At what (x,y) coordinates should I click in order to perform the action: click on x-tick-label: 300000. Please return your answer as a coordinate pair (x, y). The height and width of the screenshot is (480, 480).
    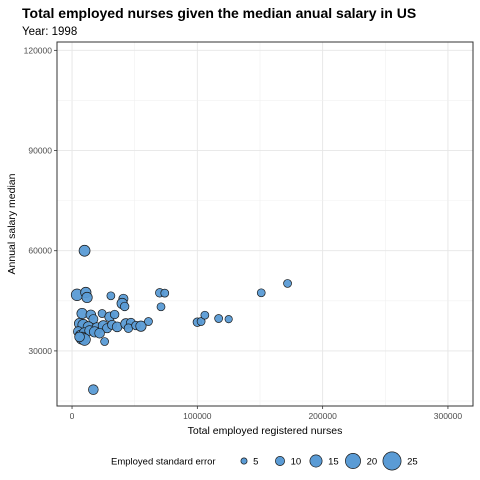
    Looking at the image, I should click on (448, 416).